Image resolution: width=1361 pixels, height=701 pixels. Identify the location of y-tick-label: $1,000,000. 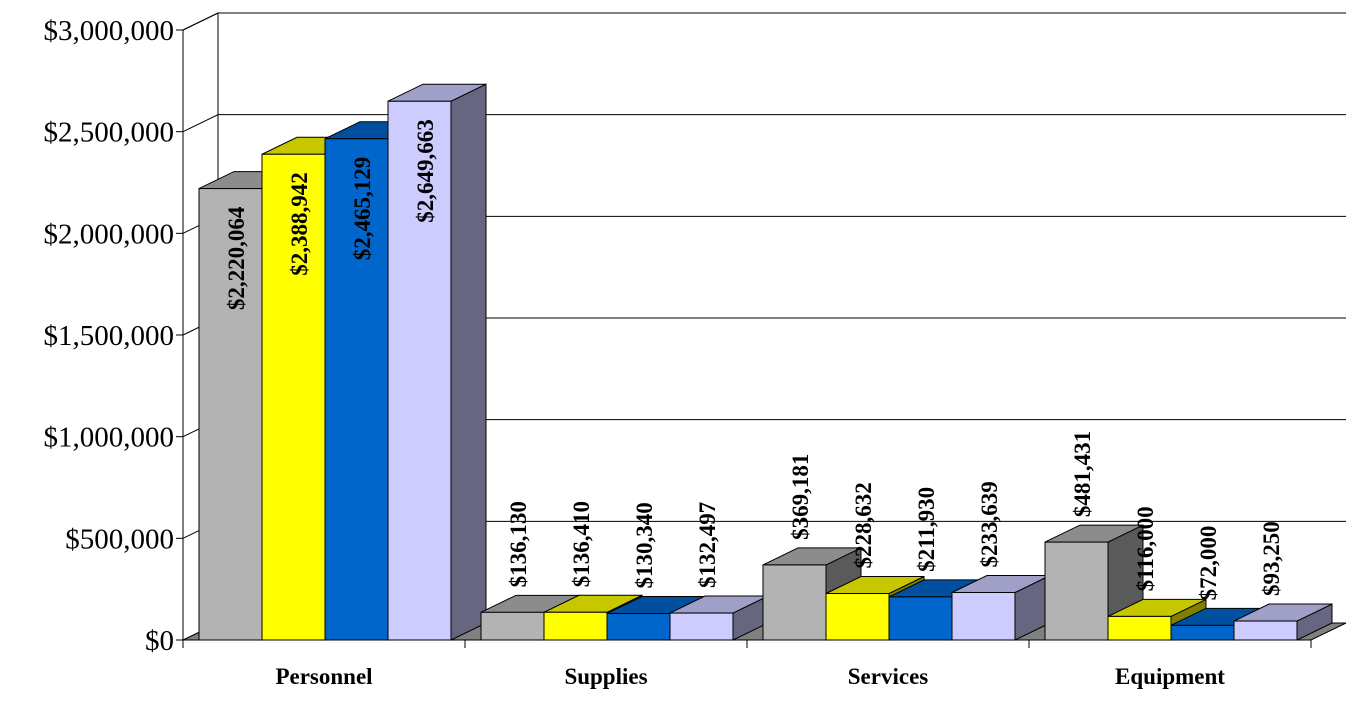
(109, 438).